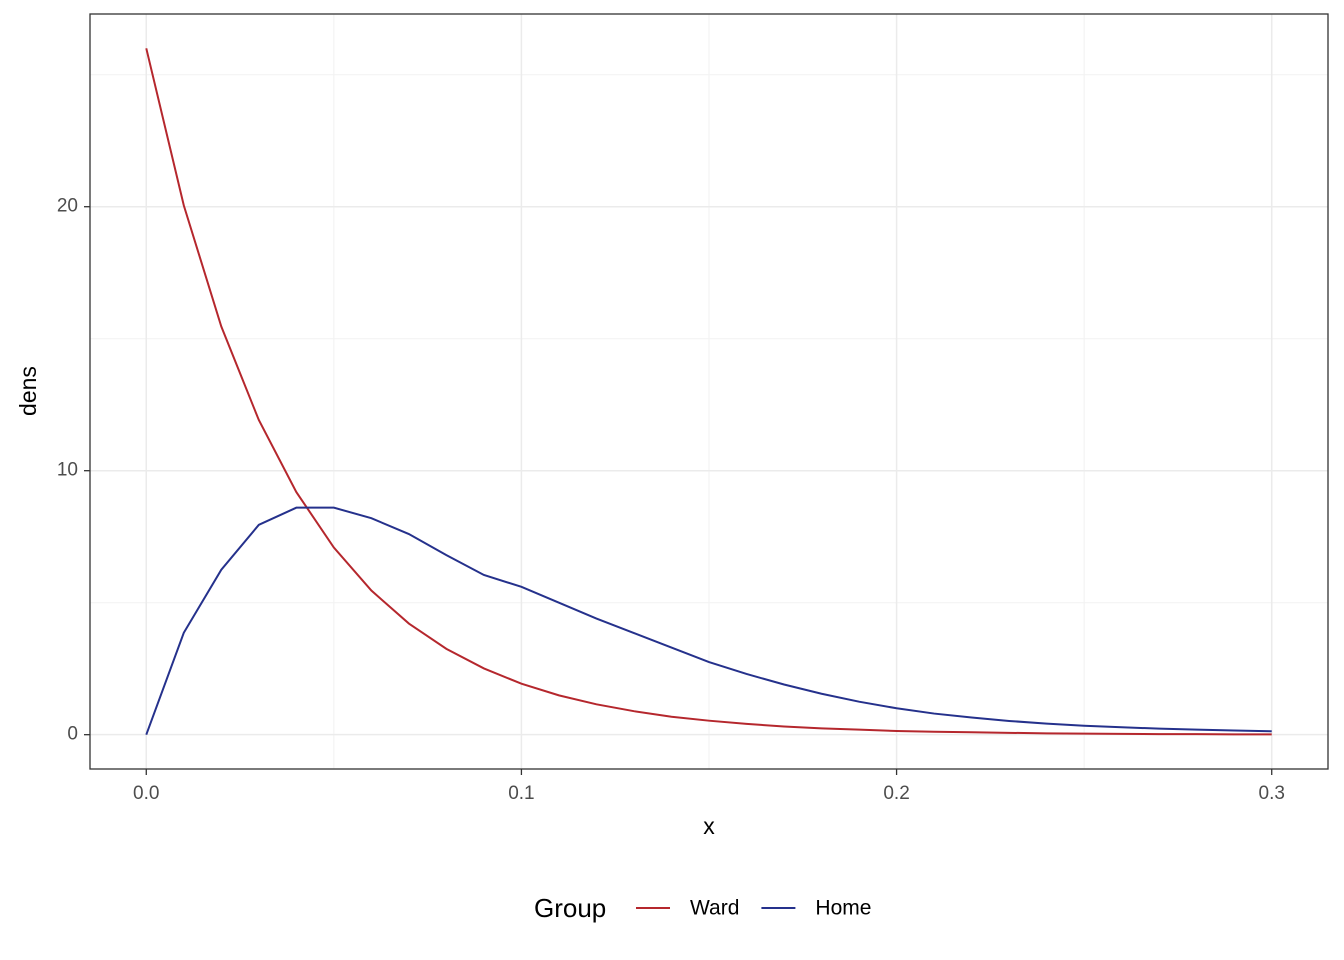  I want to click on x-tick-label: 0.3, so click(1272, 793).